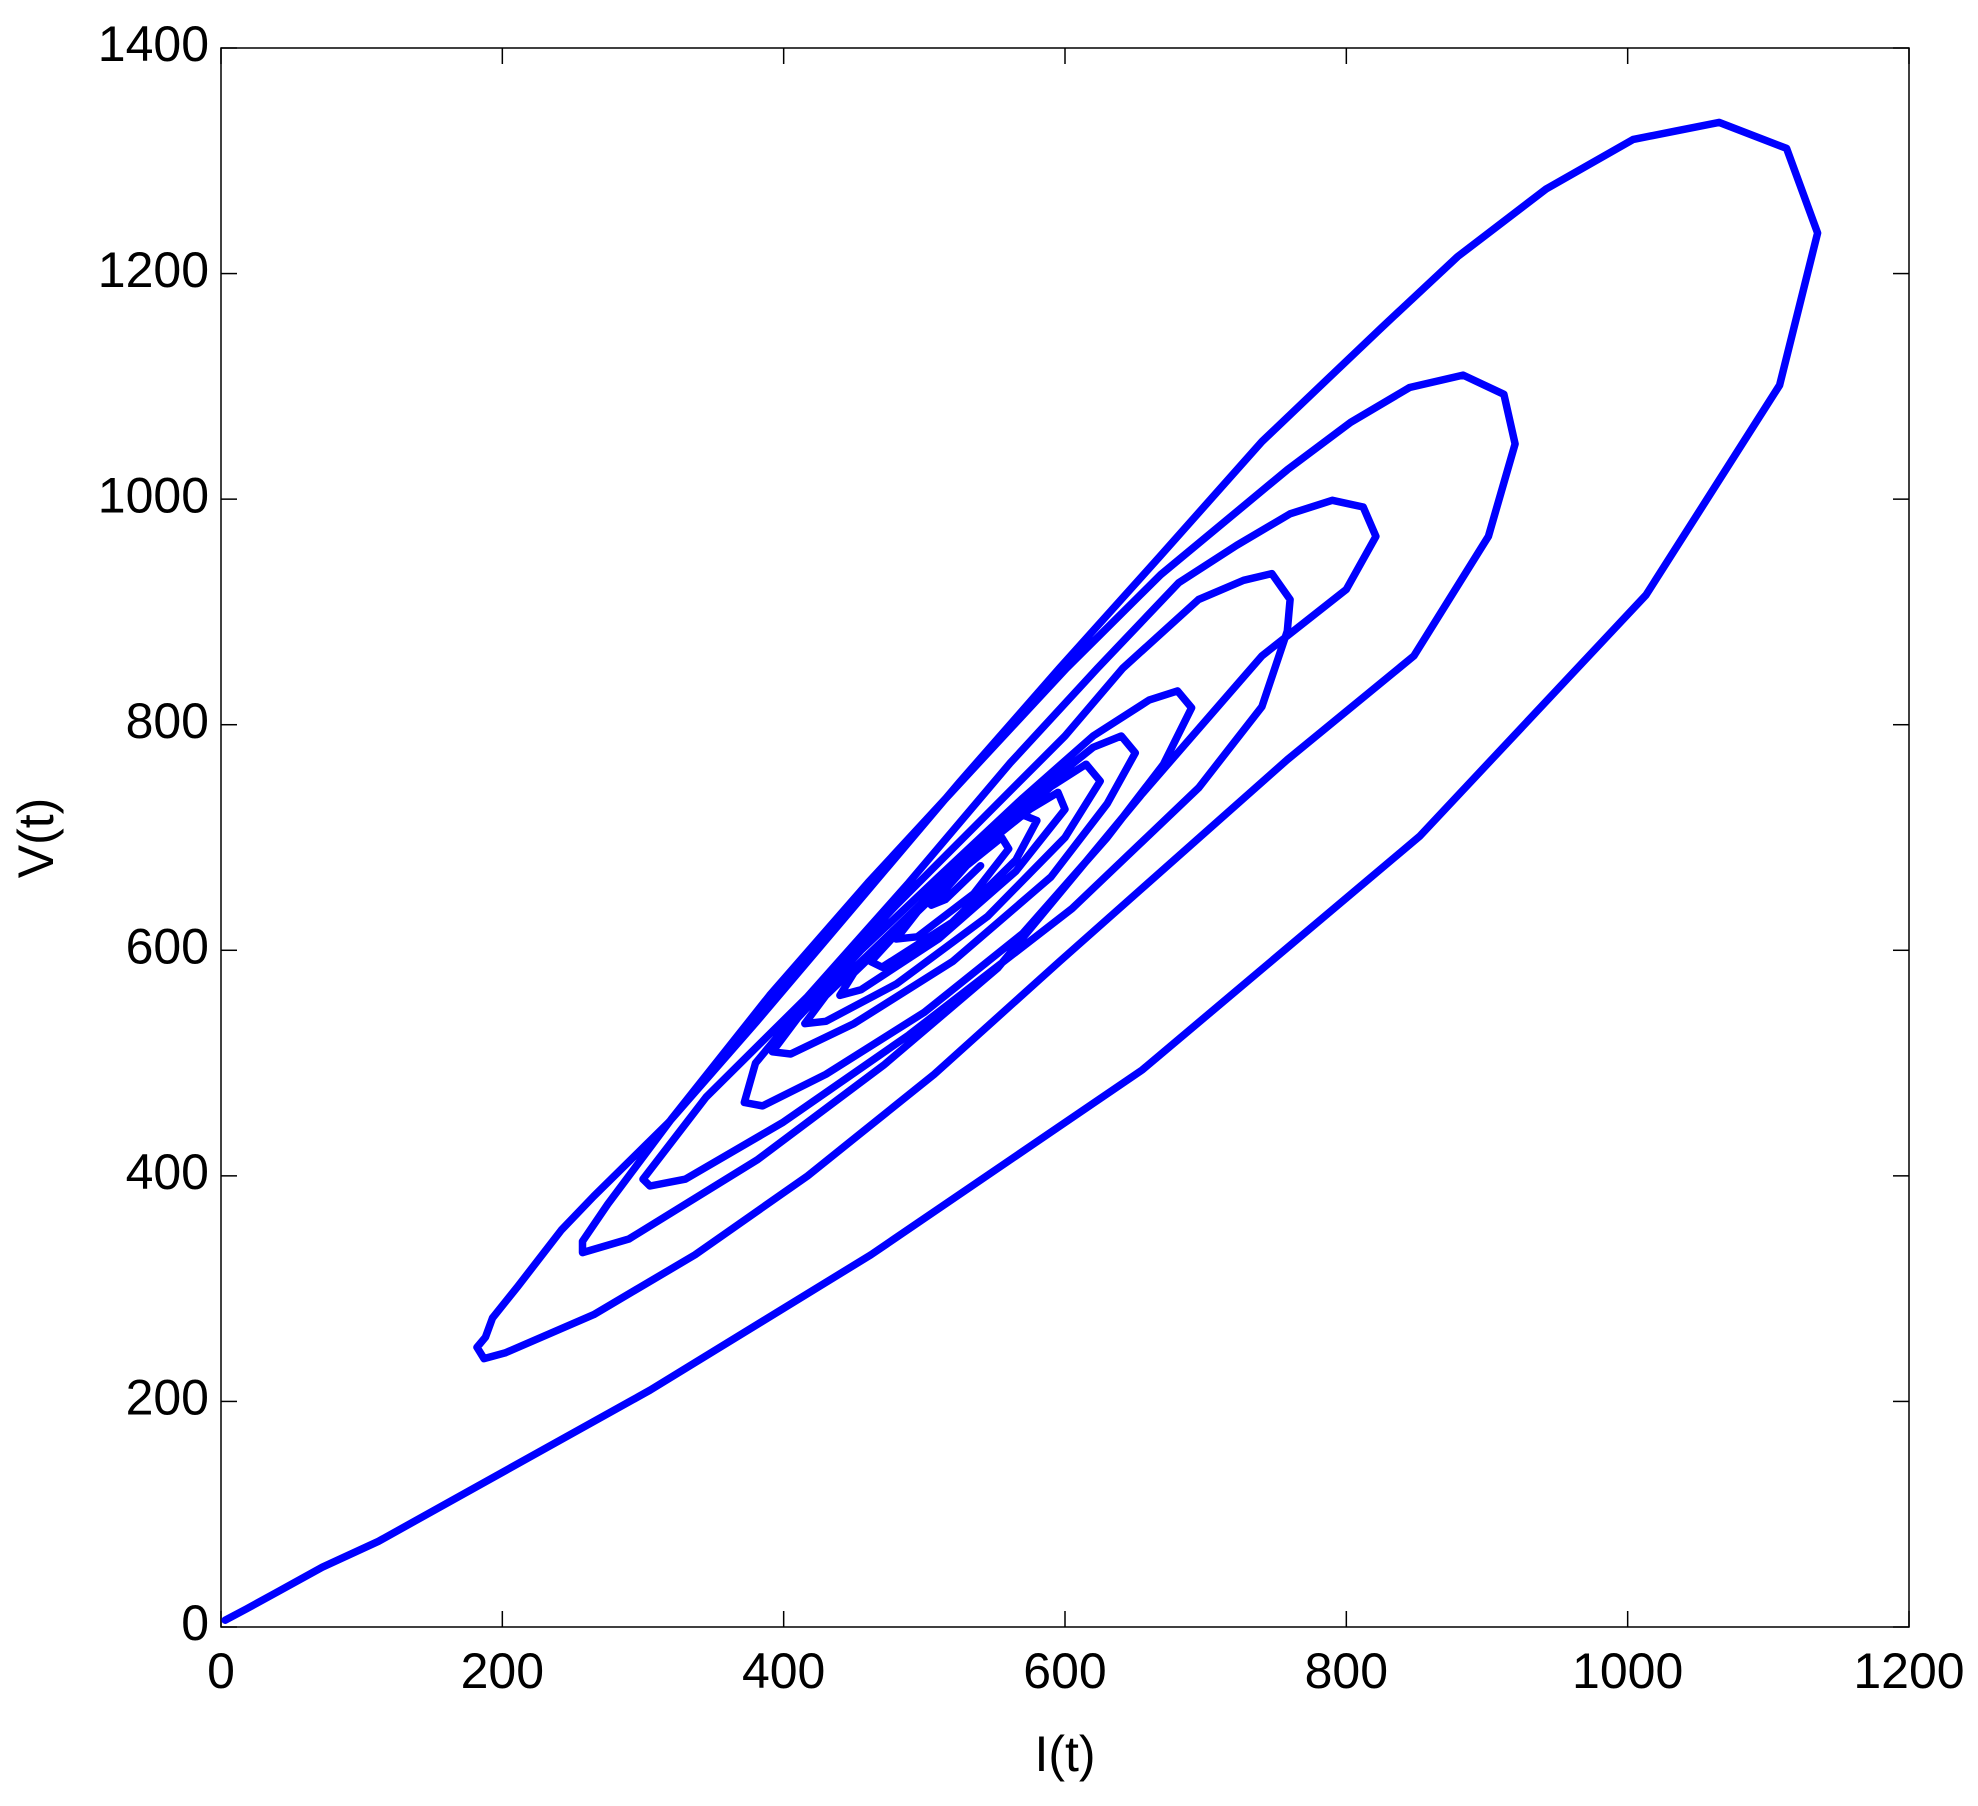 The width and height of the screenshot is (1978, 1806). Describe the element at coordinates (153, 44) in the screenshot. I see `y-tick-label: 1400` at that location.